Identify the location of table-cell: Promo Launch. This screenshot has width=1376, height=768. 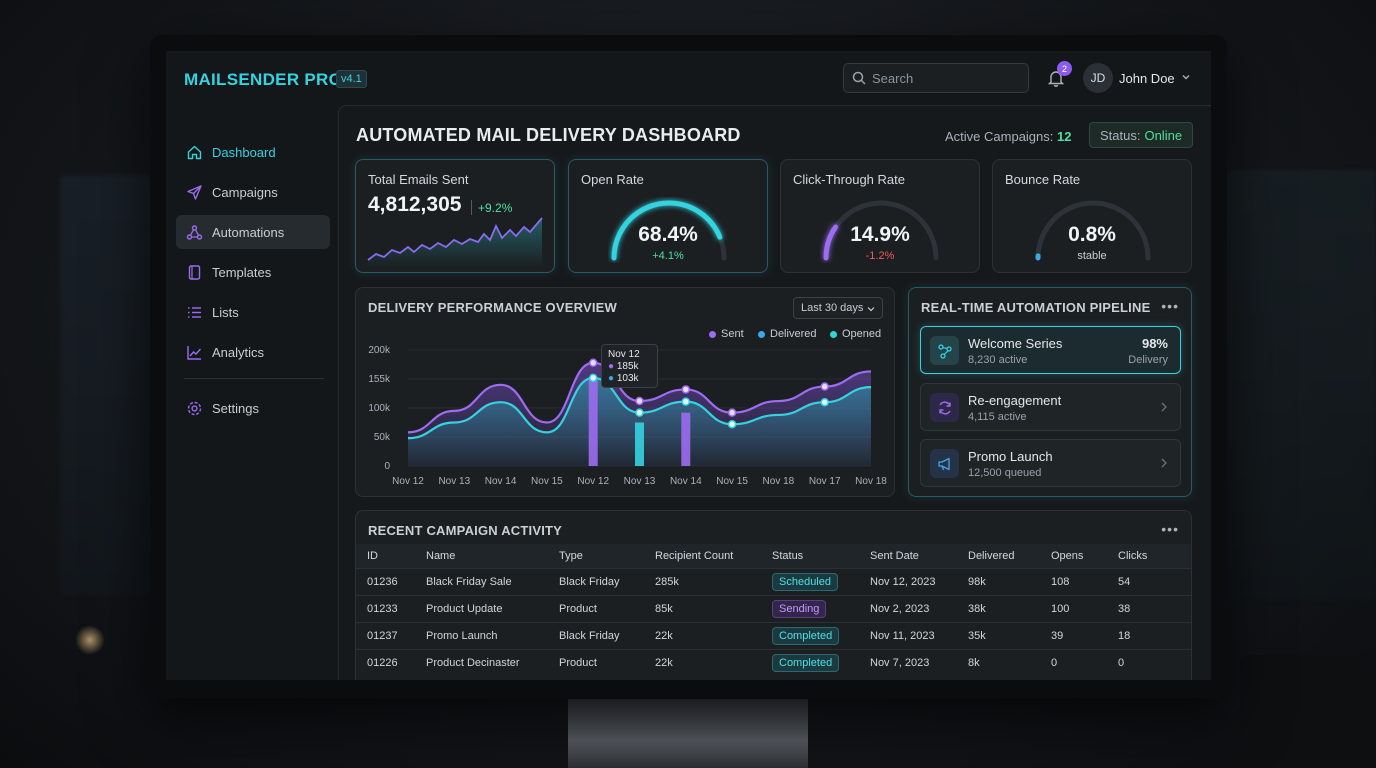
(481, 635).